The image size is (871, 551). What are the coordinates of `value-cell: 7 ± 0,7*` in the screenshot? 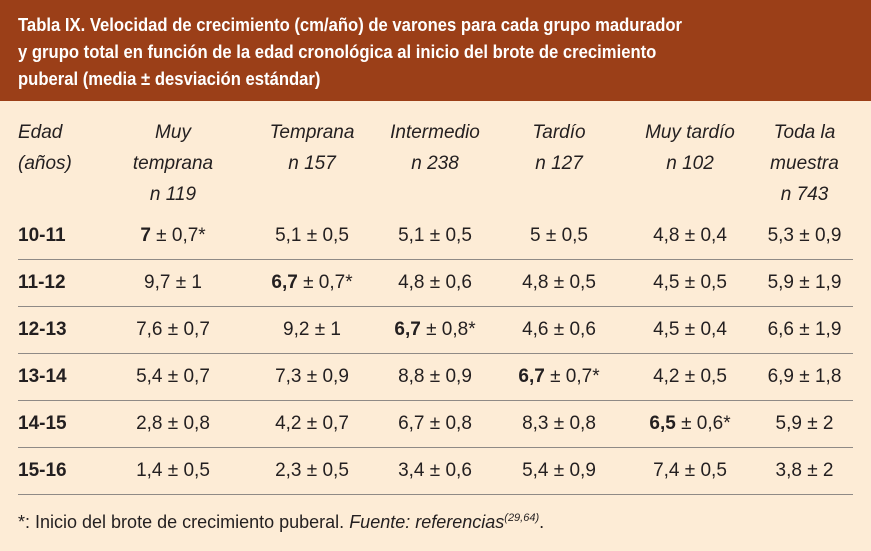 It's located at (173, 236).